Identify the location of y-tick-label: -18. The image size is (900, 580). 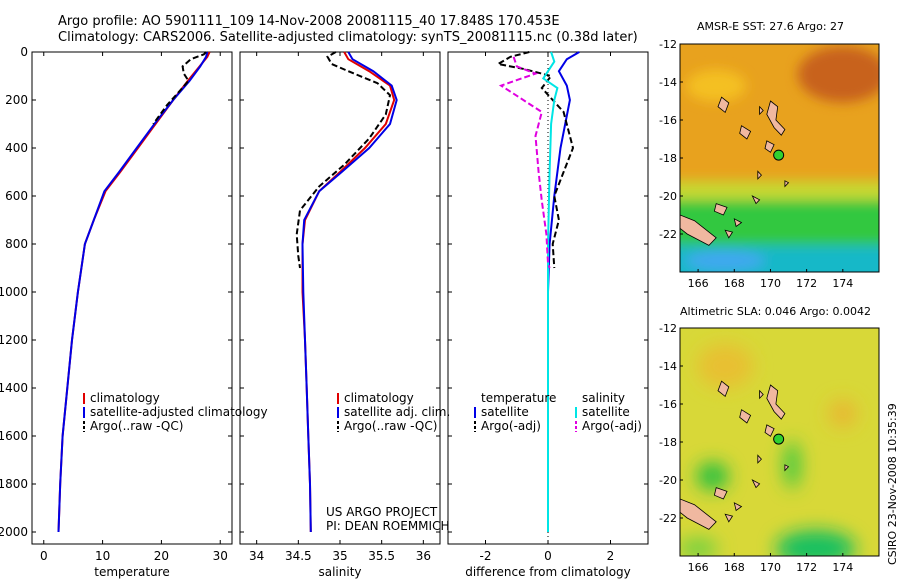
(668, 442).